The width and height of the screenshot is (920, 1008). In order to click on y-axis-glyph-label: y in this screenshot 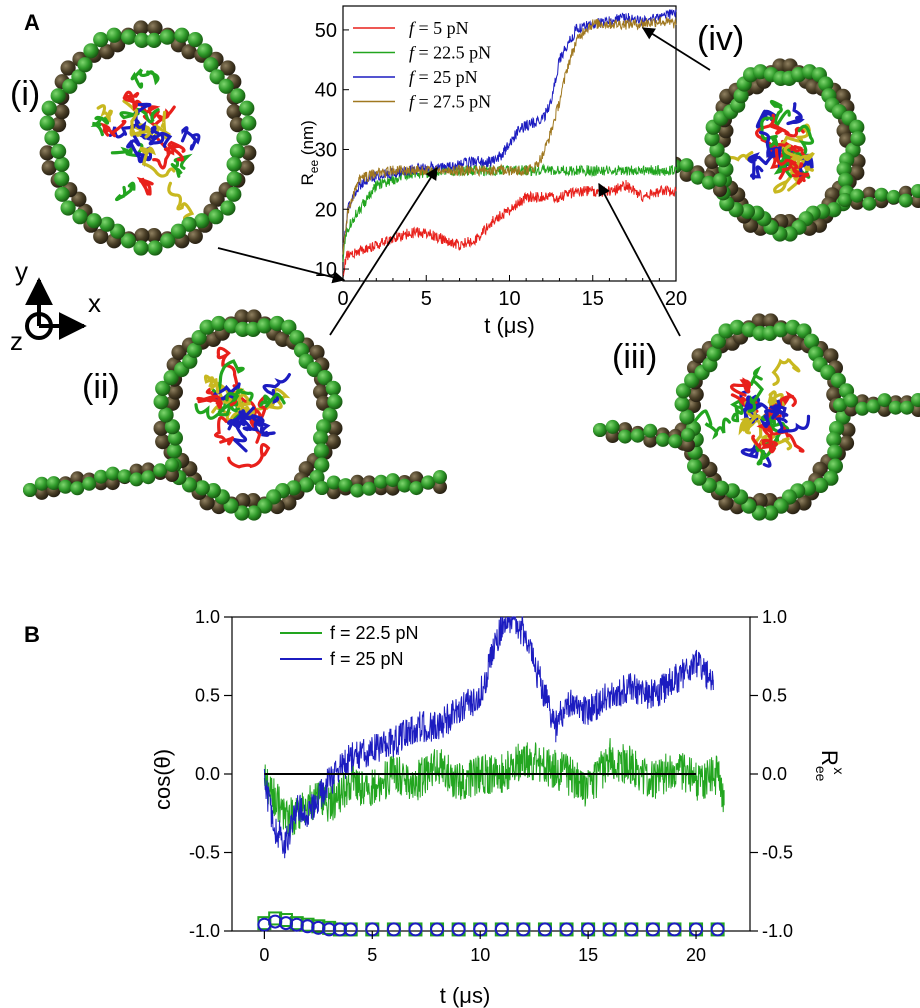, I will do `click(21, 271)`.